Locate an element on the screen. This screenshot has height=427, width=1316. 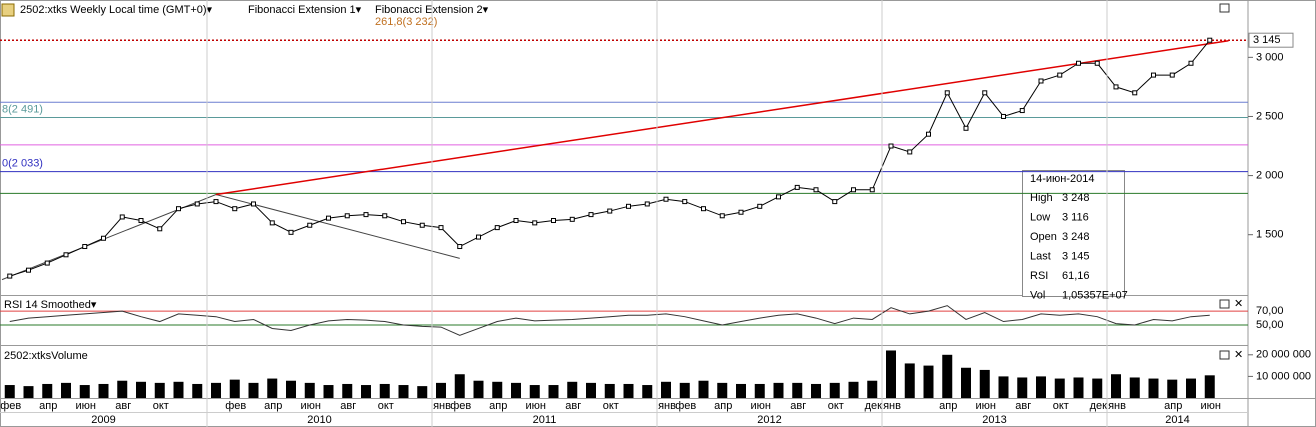
info-date: 14-июн-2014 is located at coordinates (1062, 179).